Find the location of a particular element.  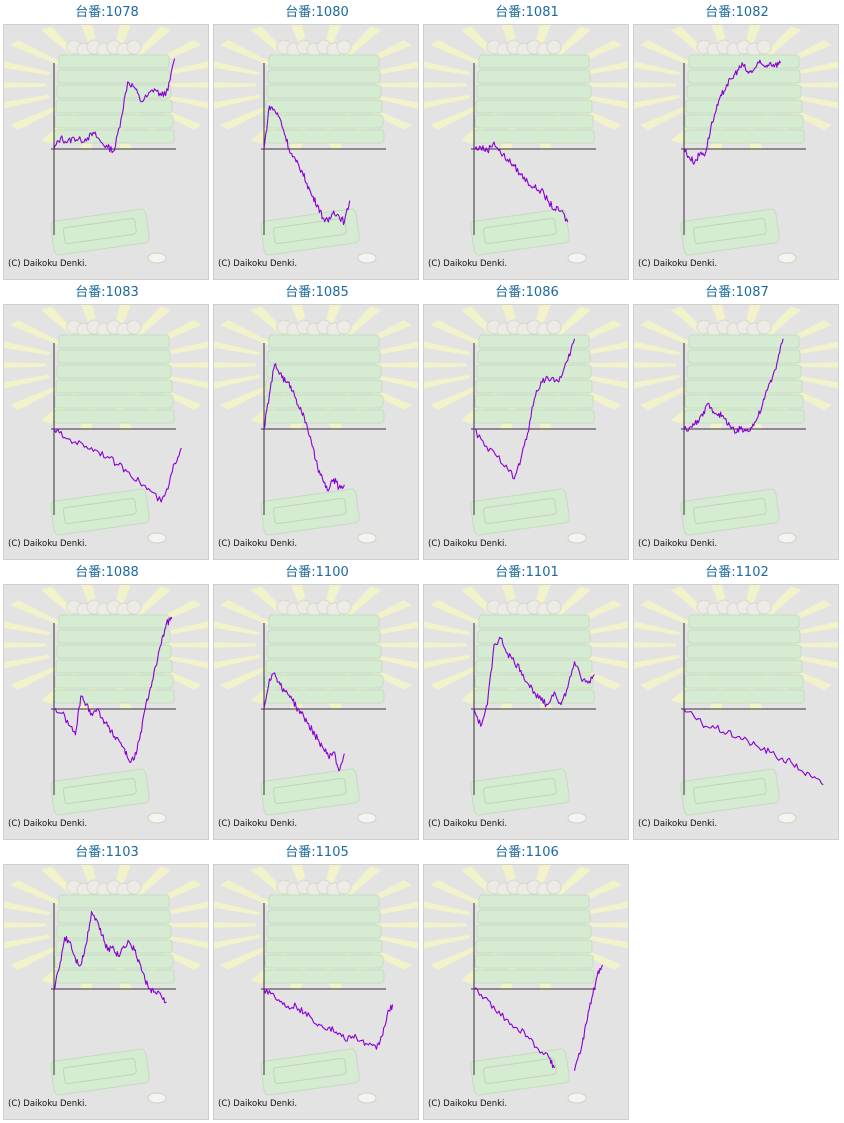

chart-panel: 台番:1081 (C) Daikoku Denki. is located at coordinates (527, 143).